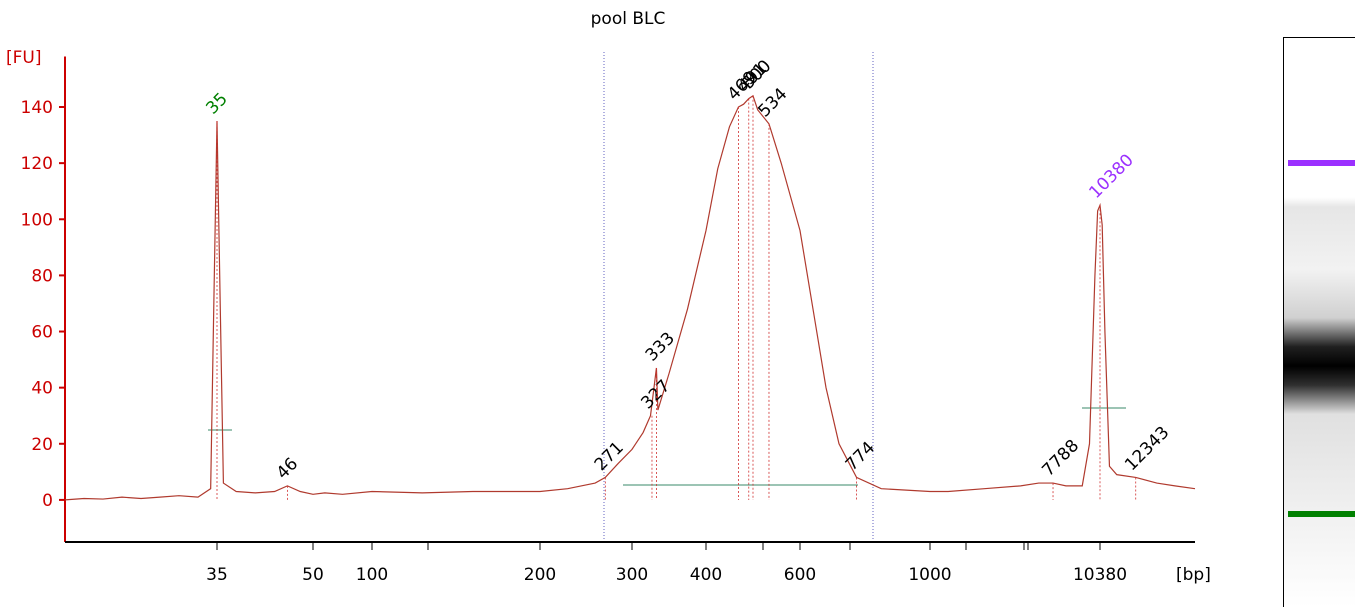 This screenshot has height=607, width=1355. I want to click on x-tick-label: 100, so click(372, 575).